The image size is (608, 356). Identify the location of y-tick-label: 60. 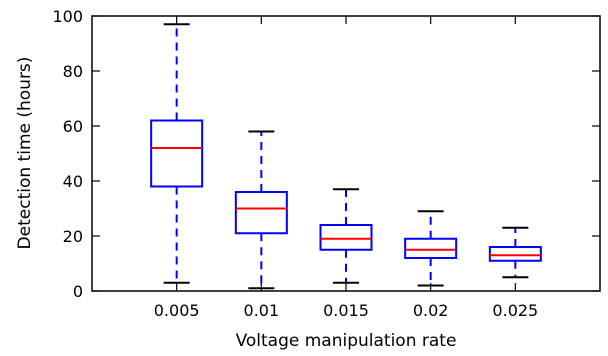
(73, 126).